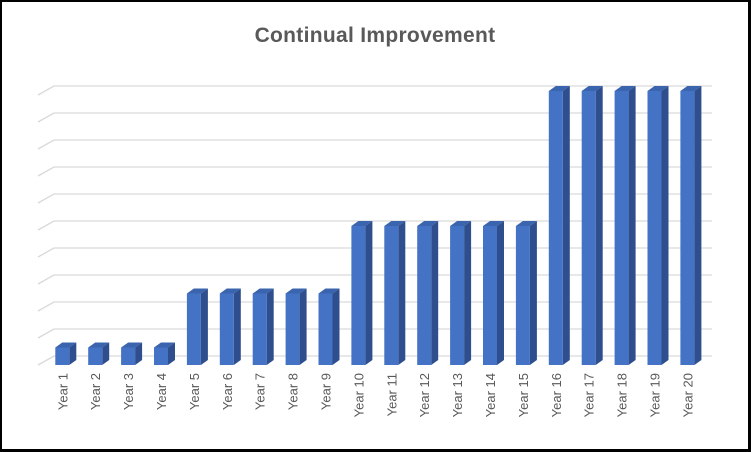 This screenshot has height=452, width=751. Describe the element at coordinates (95, 391) in the screenshot. I see `x-axis-label: Year 2` at that location.